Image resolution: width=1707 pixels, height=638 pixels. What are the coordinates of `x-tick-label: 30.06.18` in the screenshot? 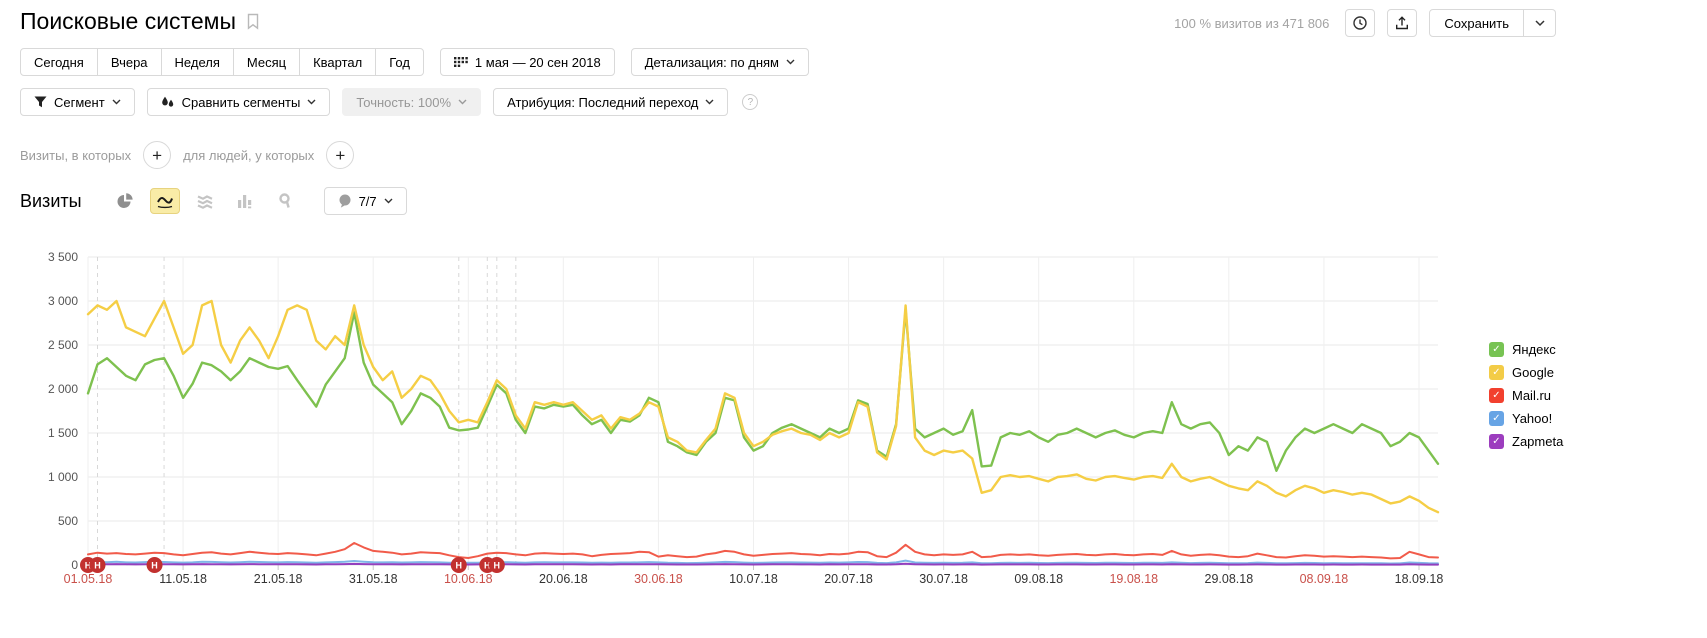 It's located at (658, 579).